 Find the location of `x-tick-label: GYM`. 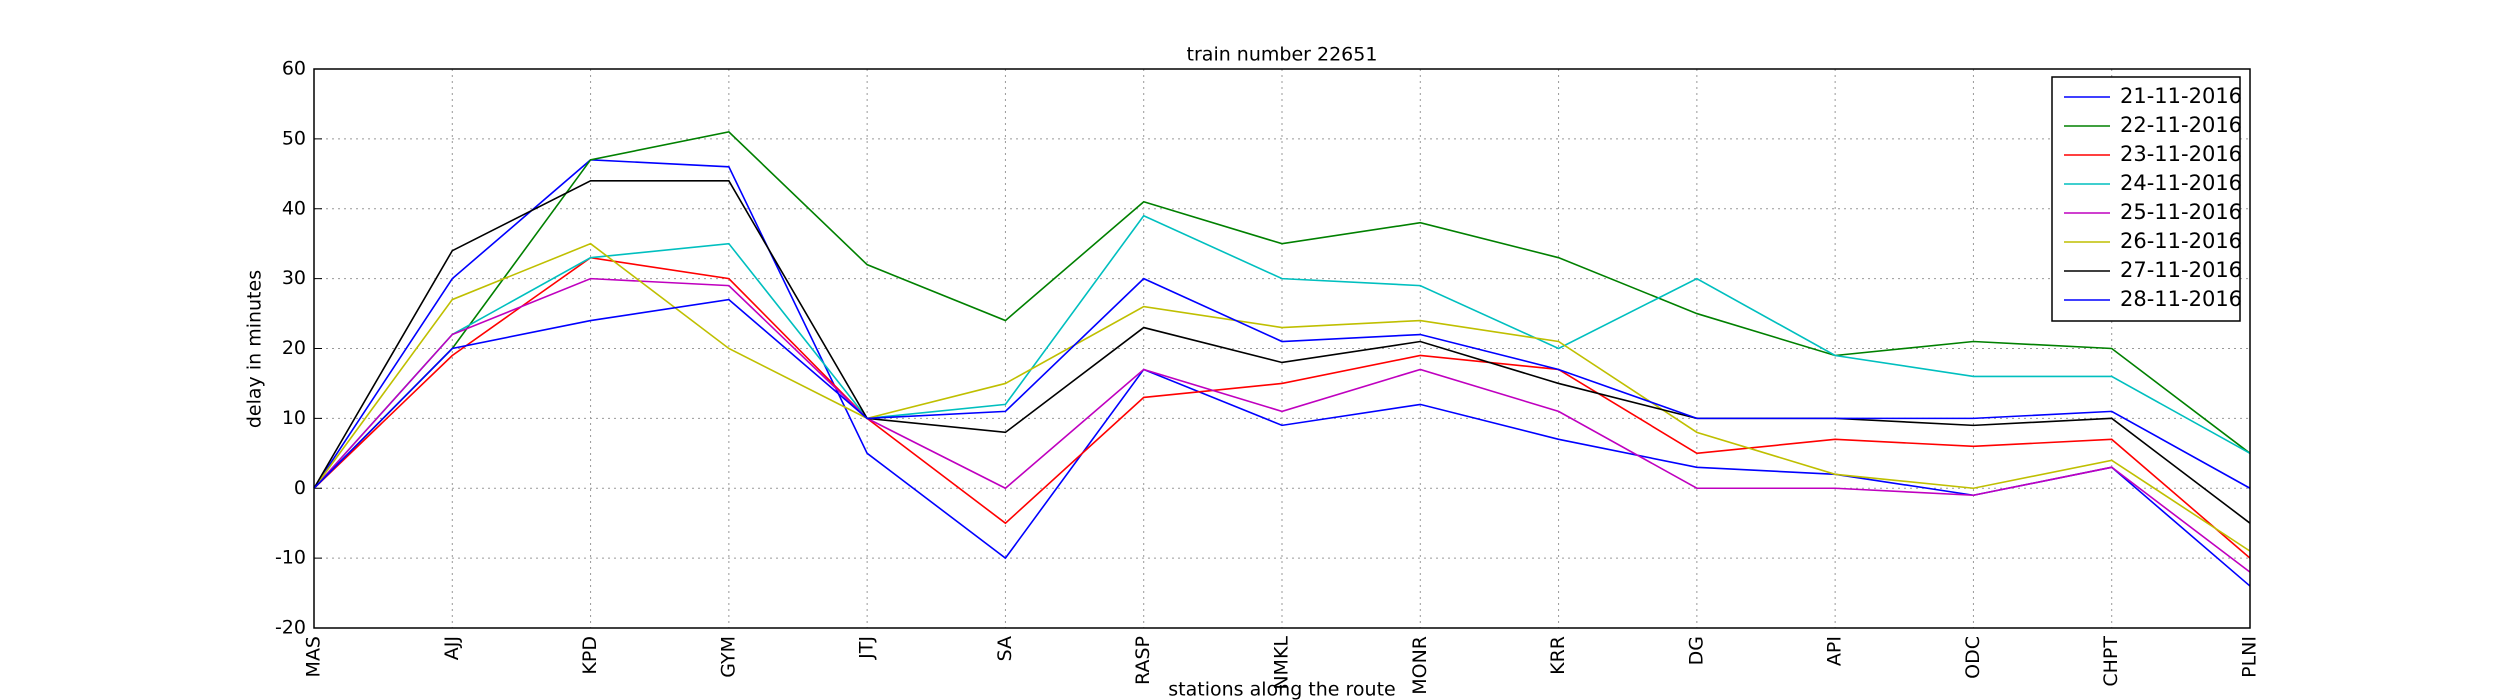

x-tick-label: GYM is located at coordinates (728, 657).